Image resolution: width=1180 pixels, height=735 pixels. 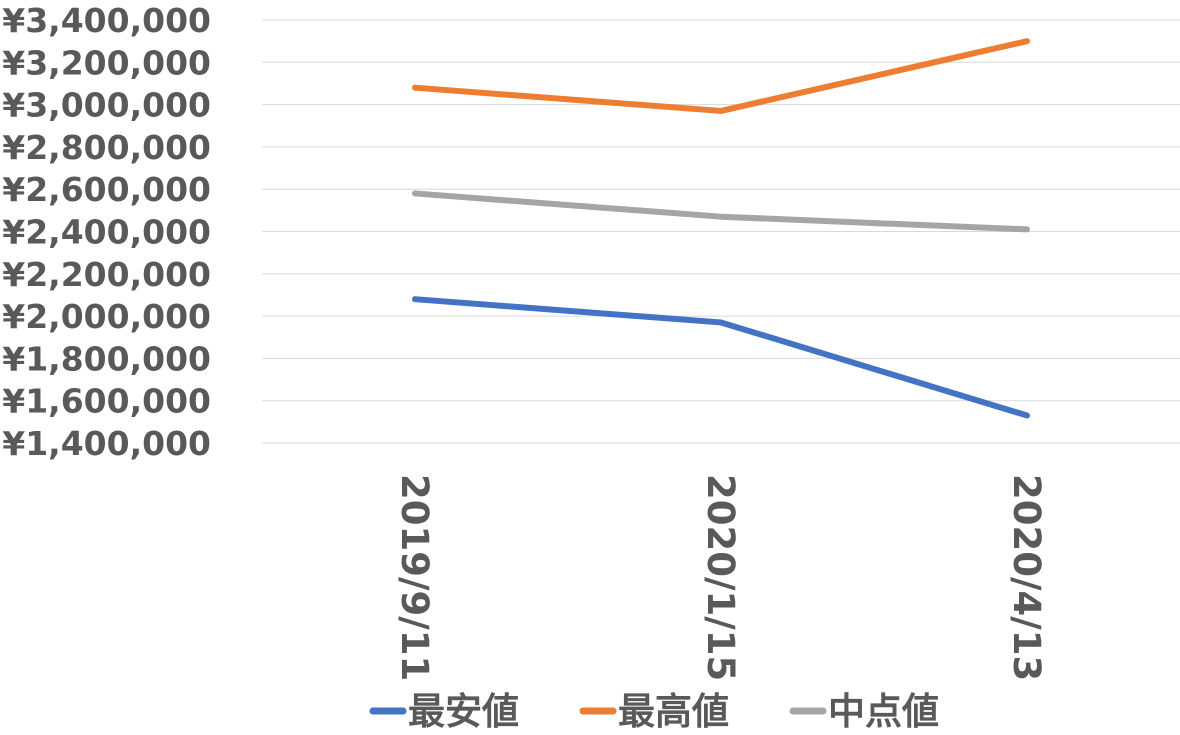 I want to click on y-tick-label: ¥1,600,000, so click(x=106, y=401).